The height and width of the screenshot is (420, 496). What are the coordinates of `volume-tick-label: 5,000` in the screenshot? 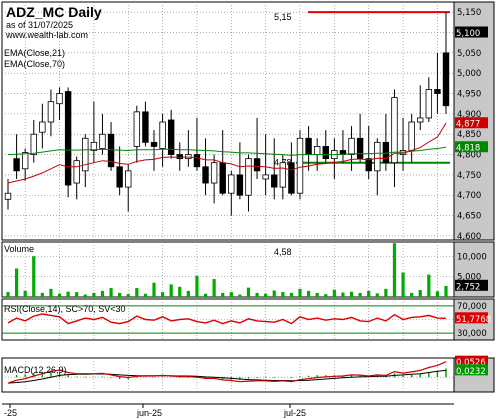 It's located at (469, 278).